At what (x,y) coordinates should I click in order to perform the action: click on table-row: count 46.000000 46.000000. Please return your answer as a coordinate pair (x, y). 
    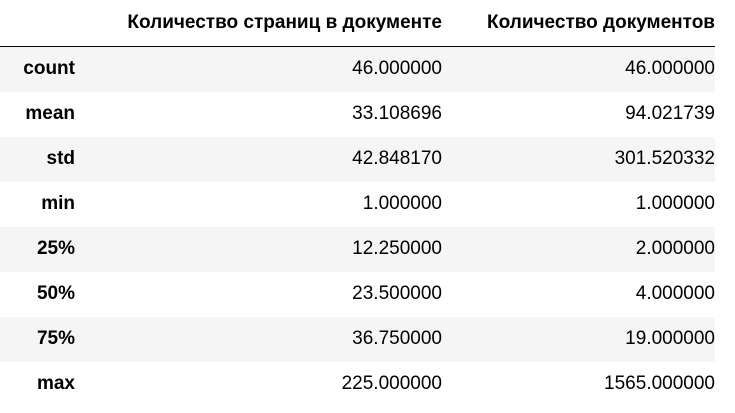
    Looking at the image, I should click on (357, 69).